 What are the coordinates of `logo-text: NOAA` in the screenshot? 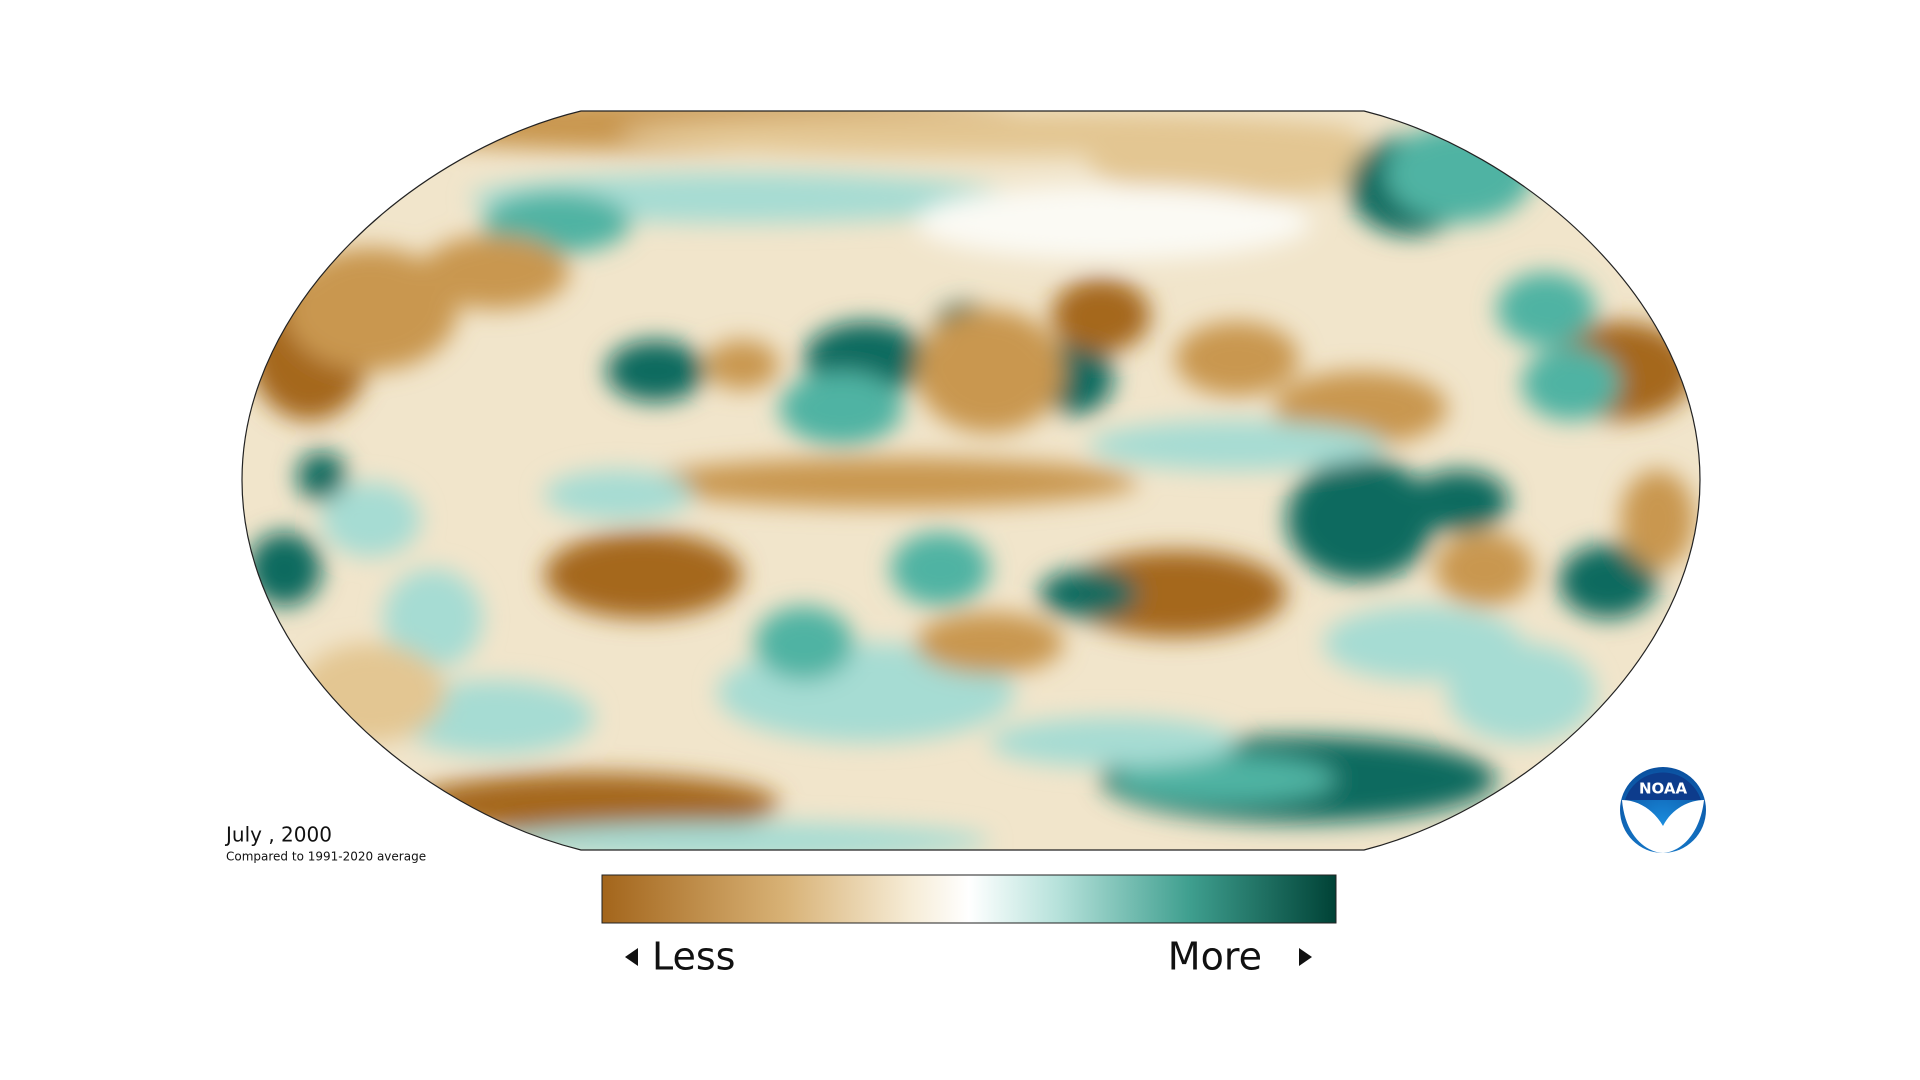 It's located at (1663, 789).